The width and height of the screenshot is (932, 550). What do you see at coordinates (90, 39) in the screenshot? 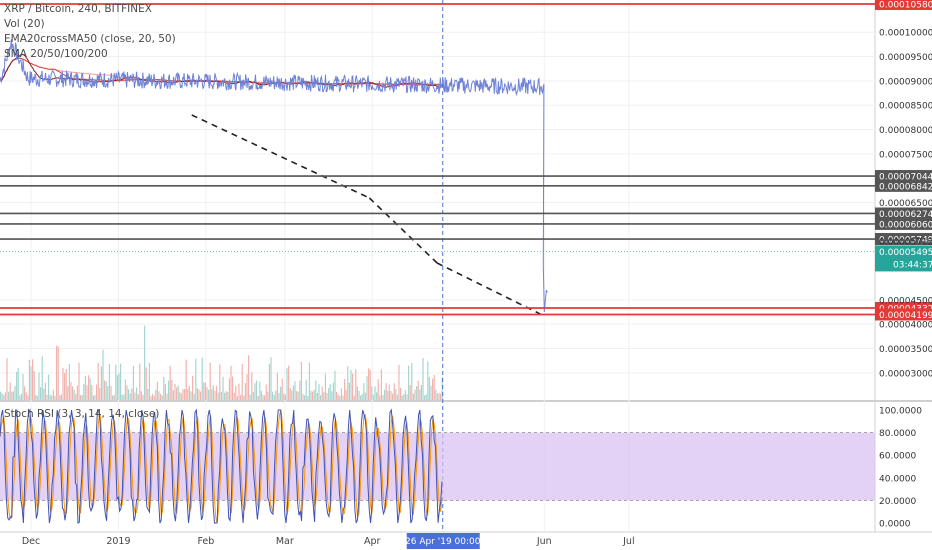
I see `ema-legend: EMA20crossMA50 (close, 20, 50)` at bounding box center [90, 39].